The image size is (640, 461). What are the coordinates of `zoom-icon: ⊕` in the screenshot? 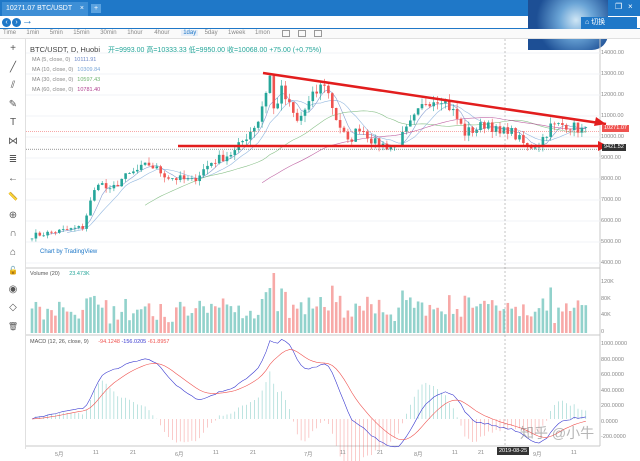 It's located at (13, 215).